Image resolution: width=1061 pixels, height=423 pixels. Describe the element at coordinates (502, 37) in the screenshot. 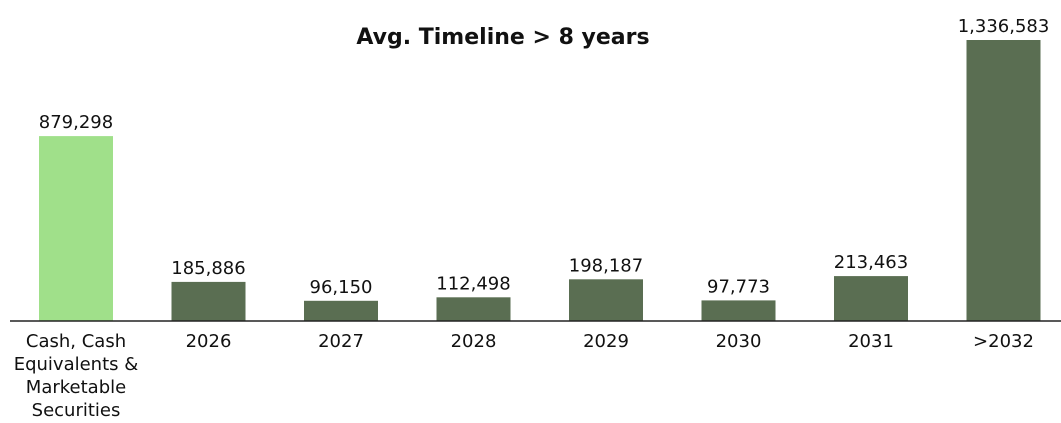

I see `chart-title: Avg. Timeline > 8 years` at that location.